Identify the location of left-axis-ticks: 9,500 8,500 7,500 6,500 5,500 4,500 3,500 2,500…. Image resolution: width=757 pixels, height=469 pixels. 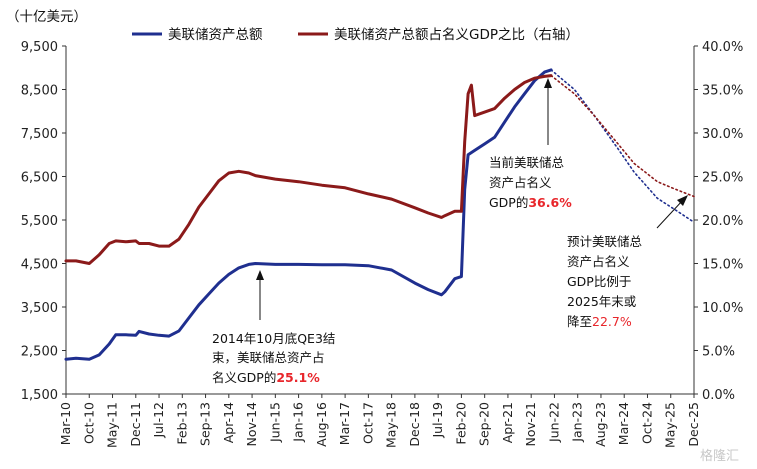
(43, 221).